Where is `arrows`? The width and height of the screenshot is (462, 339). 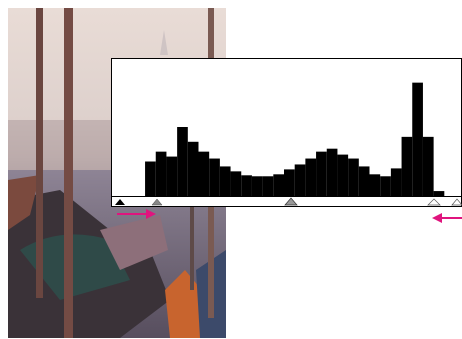 arrows is located at coordinates (289, 216).